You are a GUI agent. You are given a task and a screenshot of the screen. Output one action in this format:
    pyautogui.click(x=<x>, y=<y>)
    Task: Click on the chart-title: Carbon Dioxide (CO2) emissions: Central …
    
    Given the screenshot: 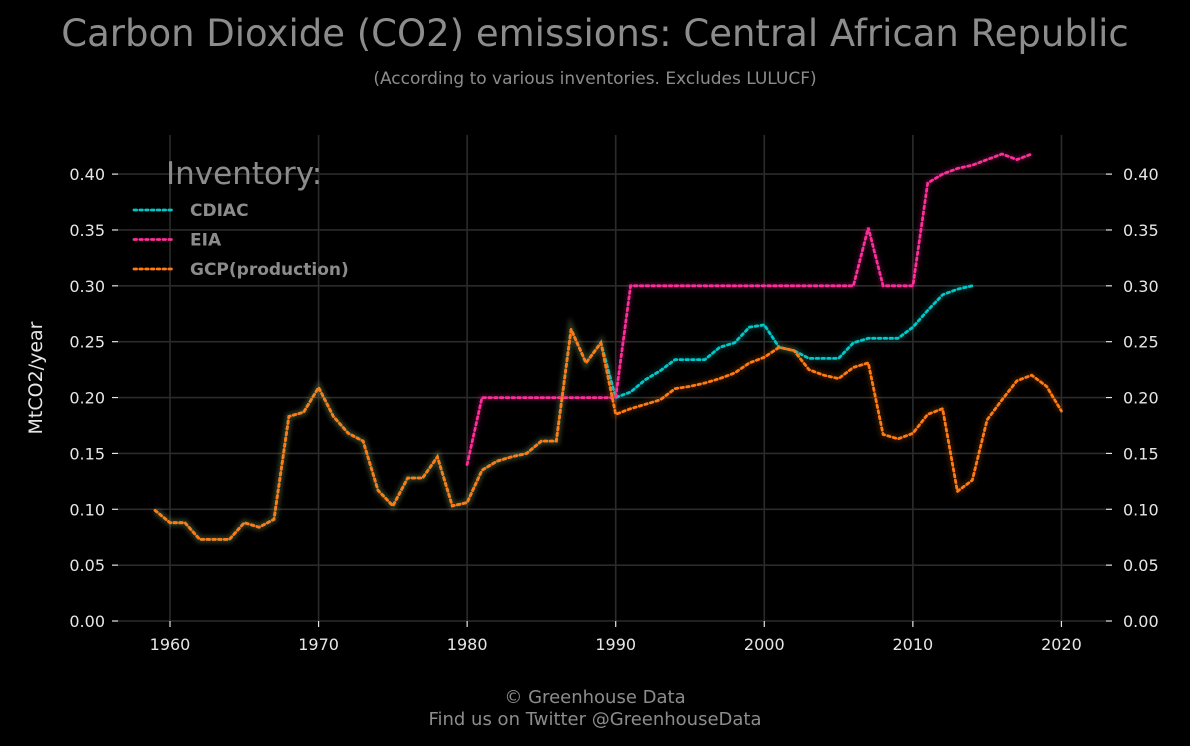 What is the action you would take?
    pyautogui.click(x=595, y=33)
    